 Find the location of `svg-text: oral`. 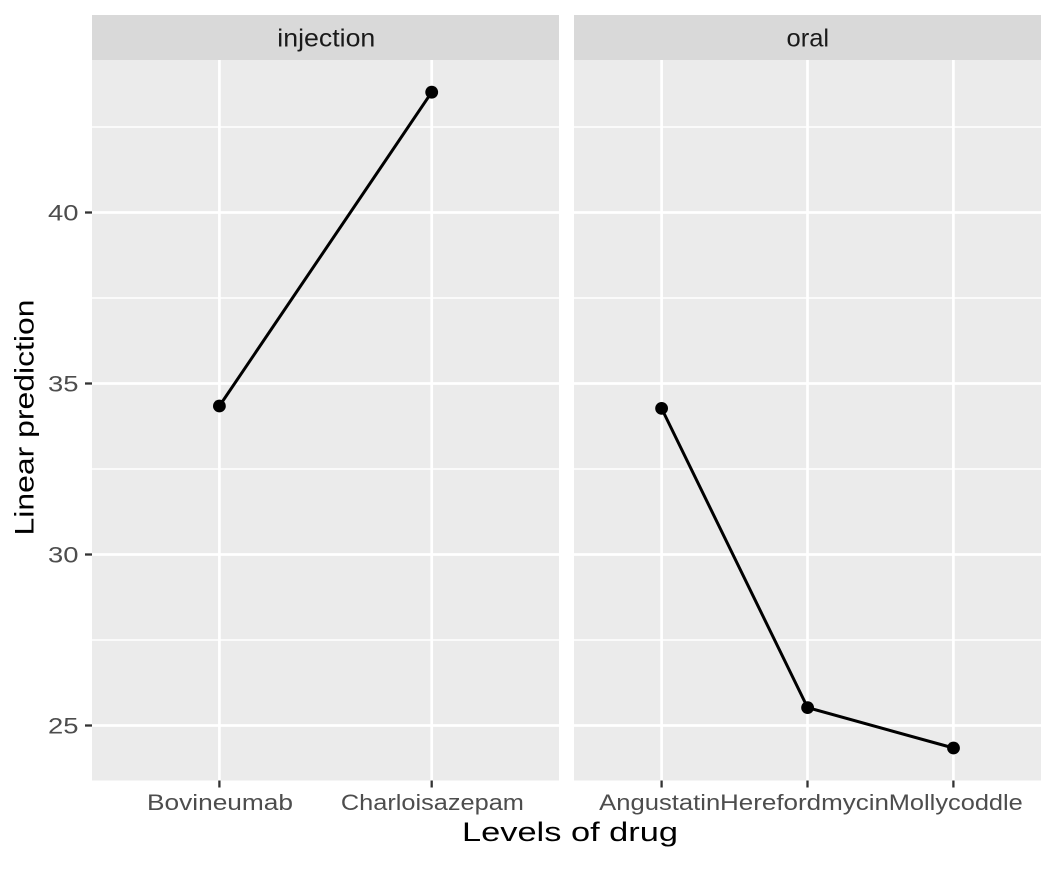

svg-text: oral is located at coordinates (808, 39).